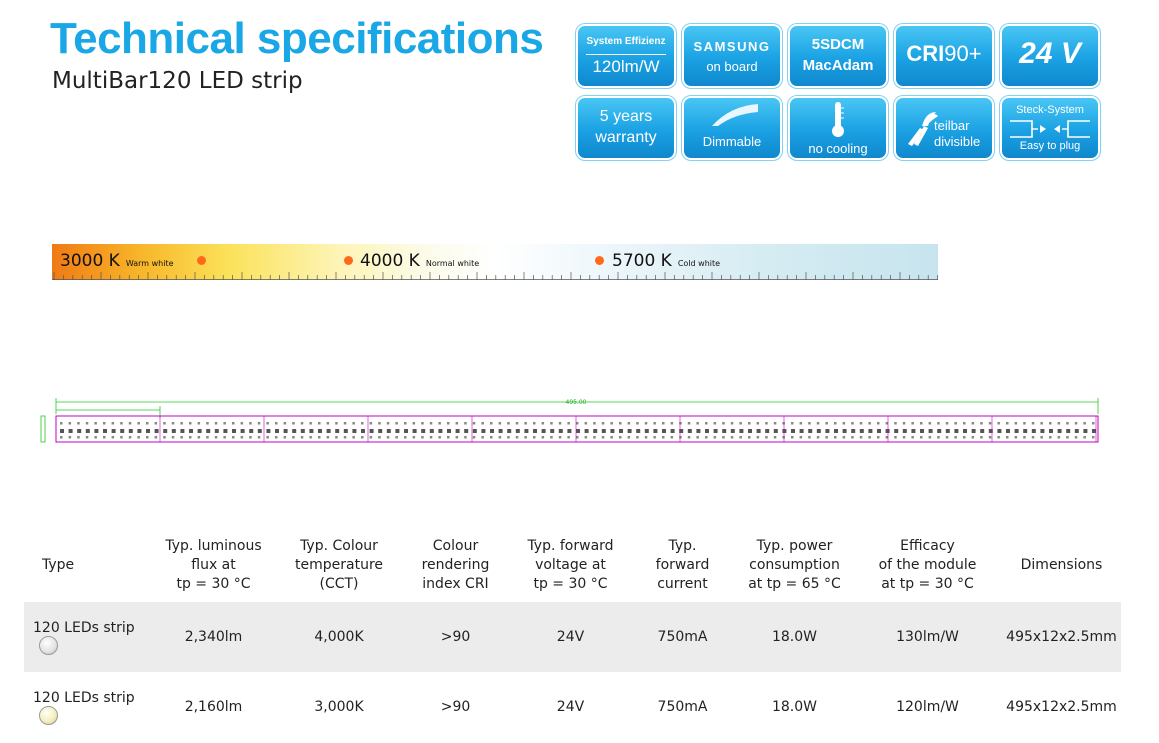 This screenshot has width=1159, height=743. What do you see at coordinates (1061, 637) in the screenshot?
I see `dimensions-cell: 495x12x2.5mm` at bounding box center [1061, 637].